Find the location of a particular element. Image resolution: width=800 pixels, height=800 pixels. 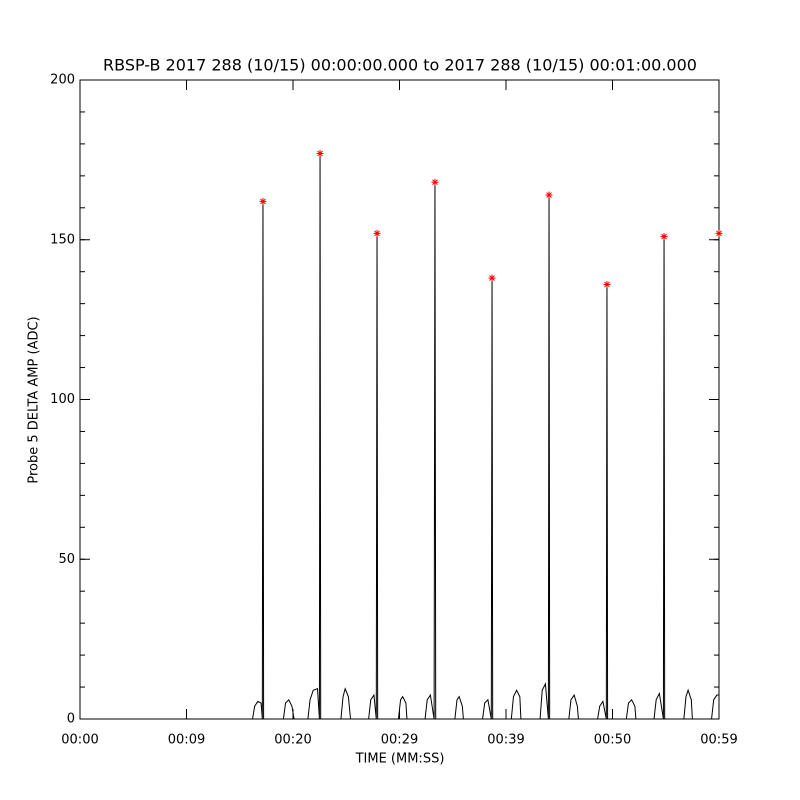

x-tick-label: 00:50 is located at coordinates (612, 740).